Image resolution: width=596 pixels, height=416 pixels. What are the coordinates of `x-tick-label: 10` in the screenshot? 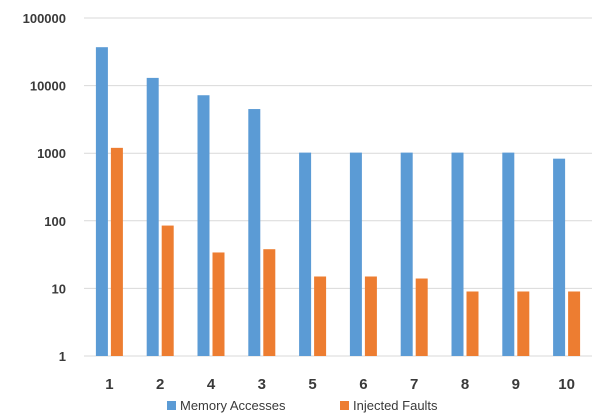 It's located at (566, 384).